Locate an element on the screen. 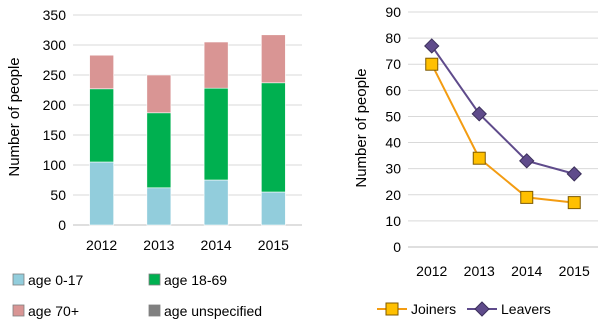 The height and width of the screenshot is (328, 603). line-chart-y-tick-labels: 0 10 20 30 40 50 60 70 80 90 is located at coordinates (393, 129).